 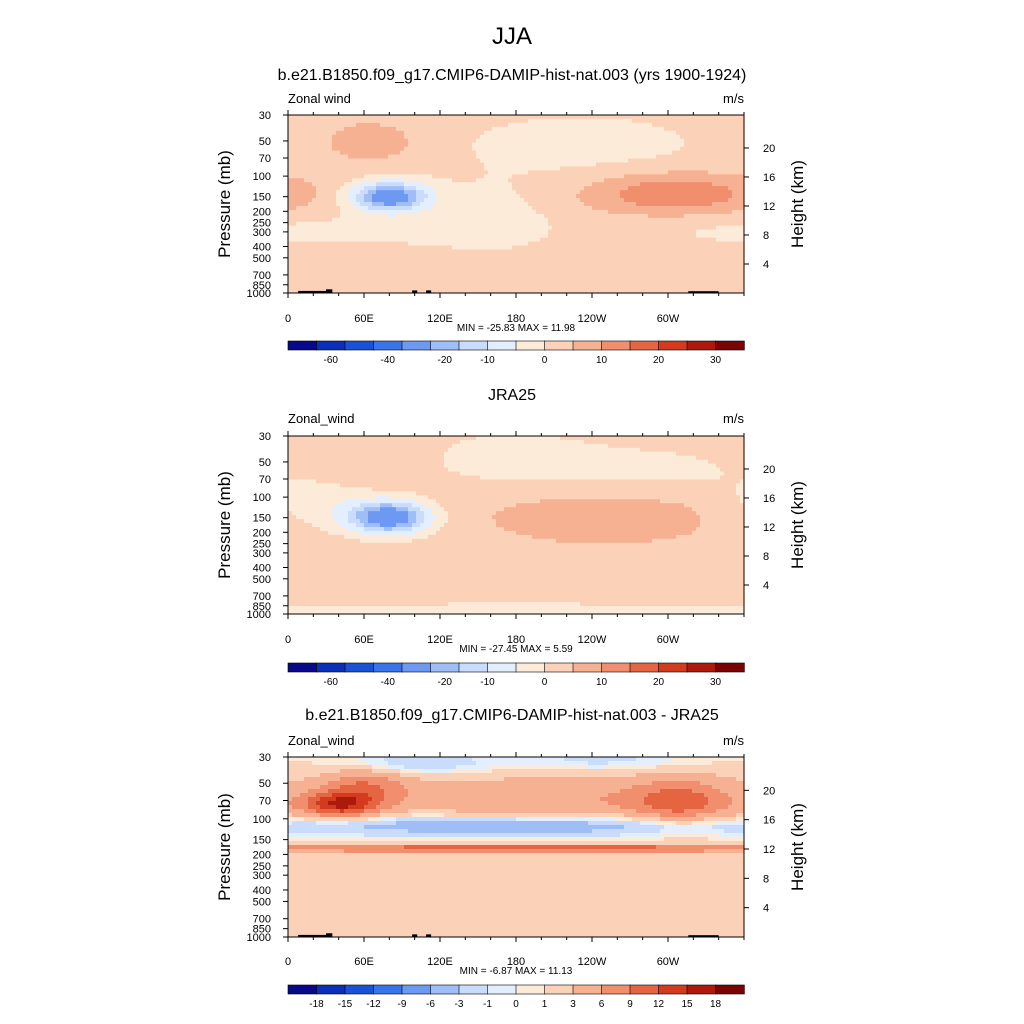 What do you see at coordinates (545, 1004) in the screenshot?
I see `colorbar-label: 1` at bounding box center [545, 1004].